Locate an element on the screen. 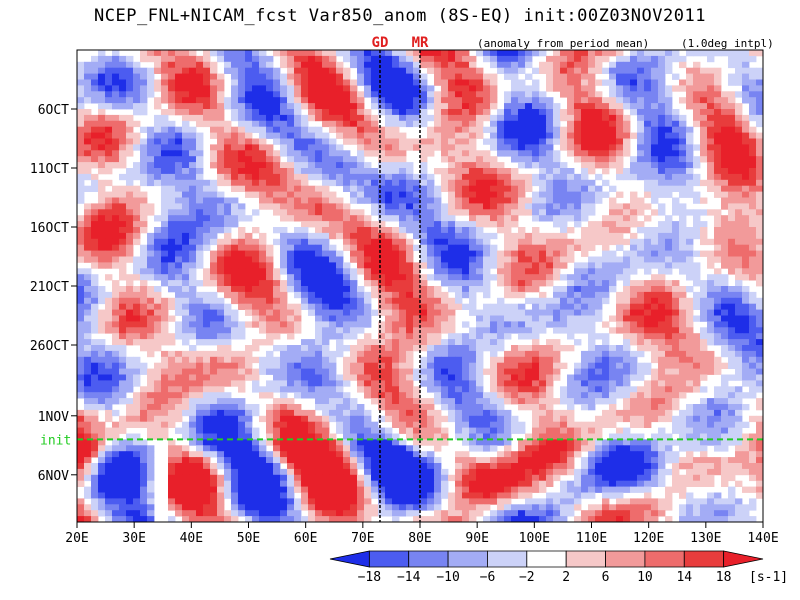  y-tick-label: 6OCT is located at coordinates (53, 110).